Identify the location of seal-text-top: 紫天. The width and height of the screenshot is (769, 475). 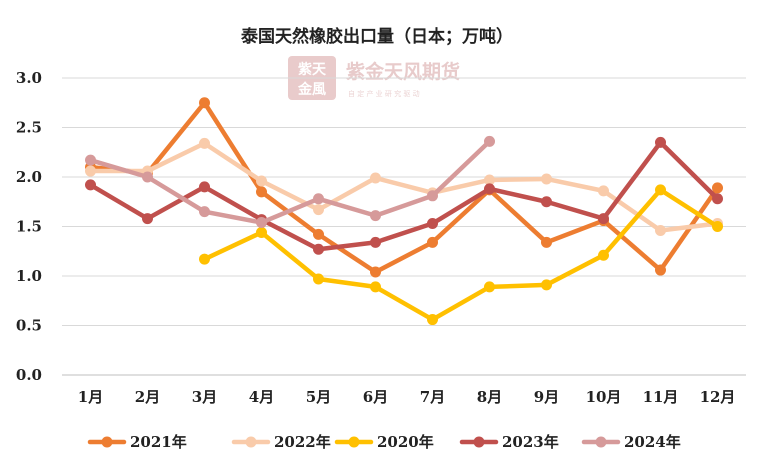
(312, 69).